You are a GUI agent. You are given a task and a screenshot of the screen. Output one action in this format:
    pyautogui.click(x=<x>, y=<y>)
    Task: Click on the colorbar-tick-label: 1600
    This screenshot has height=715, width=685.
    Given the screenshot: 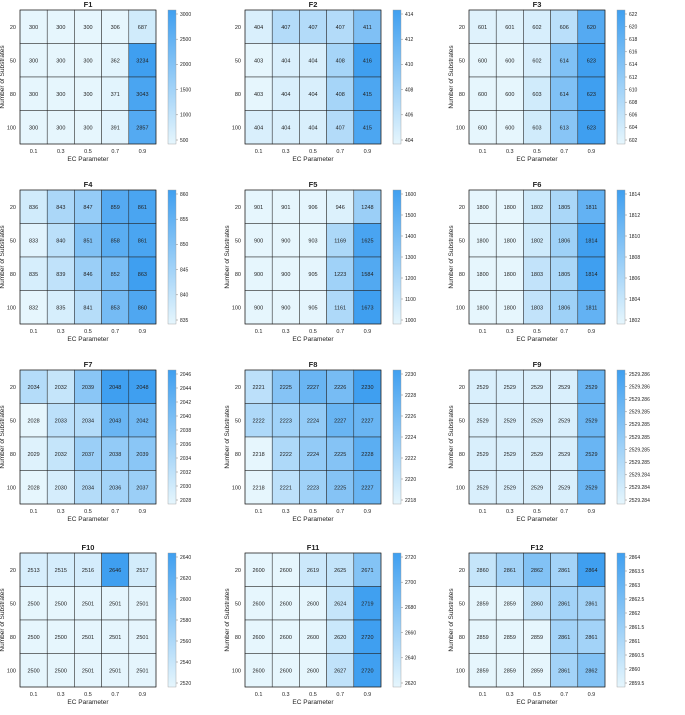 What is the action you would take?
    pyautogui.click(x=410, y=195)
    